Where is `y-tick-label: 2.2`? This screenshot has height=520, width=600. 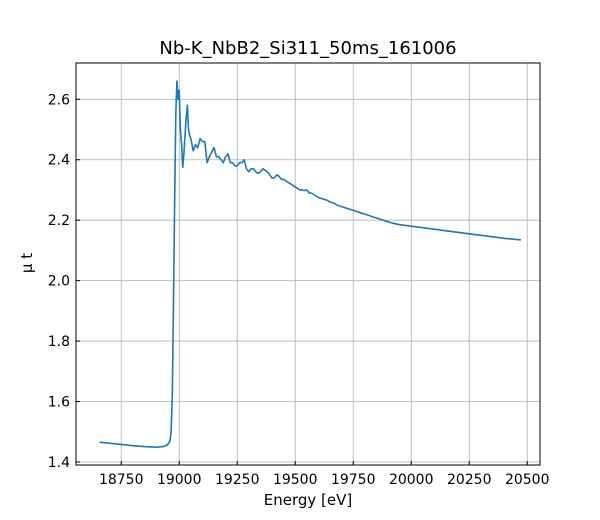 y-tick-label: 2.2 is located at coordinates (59, 221).